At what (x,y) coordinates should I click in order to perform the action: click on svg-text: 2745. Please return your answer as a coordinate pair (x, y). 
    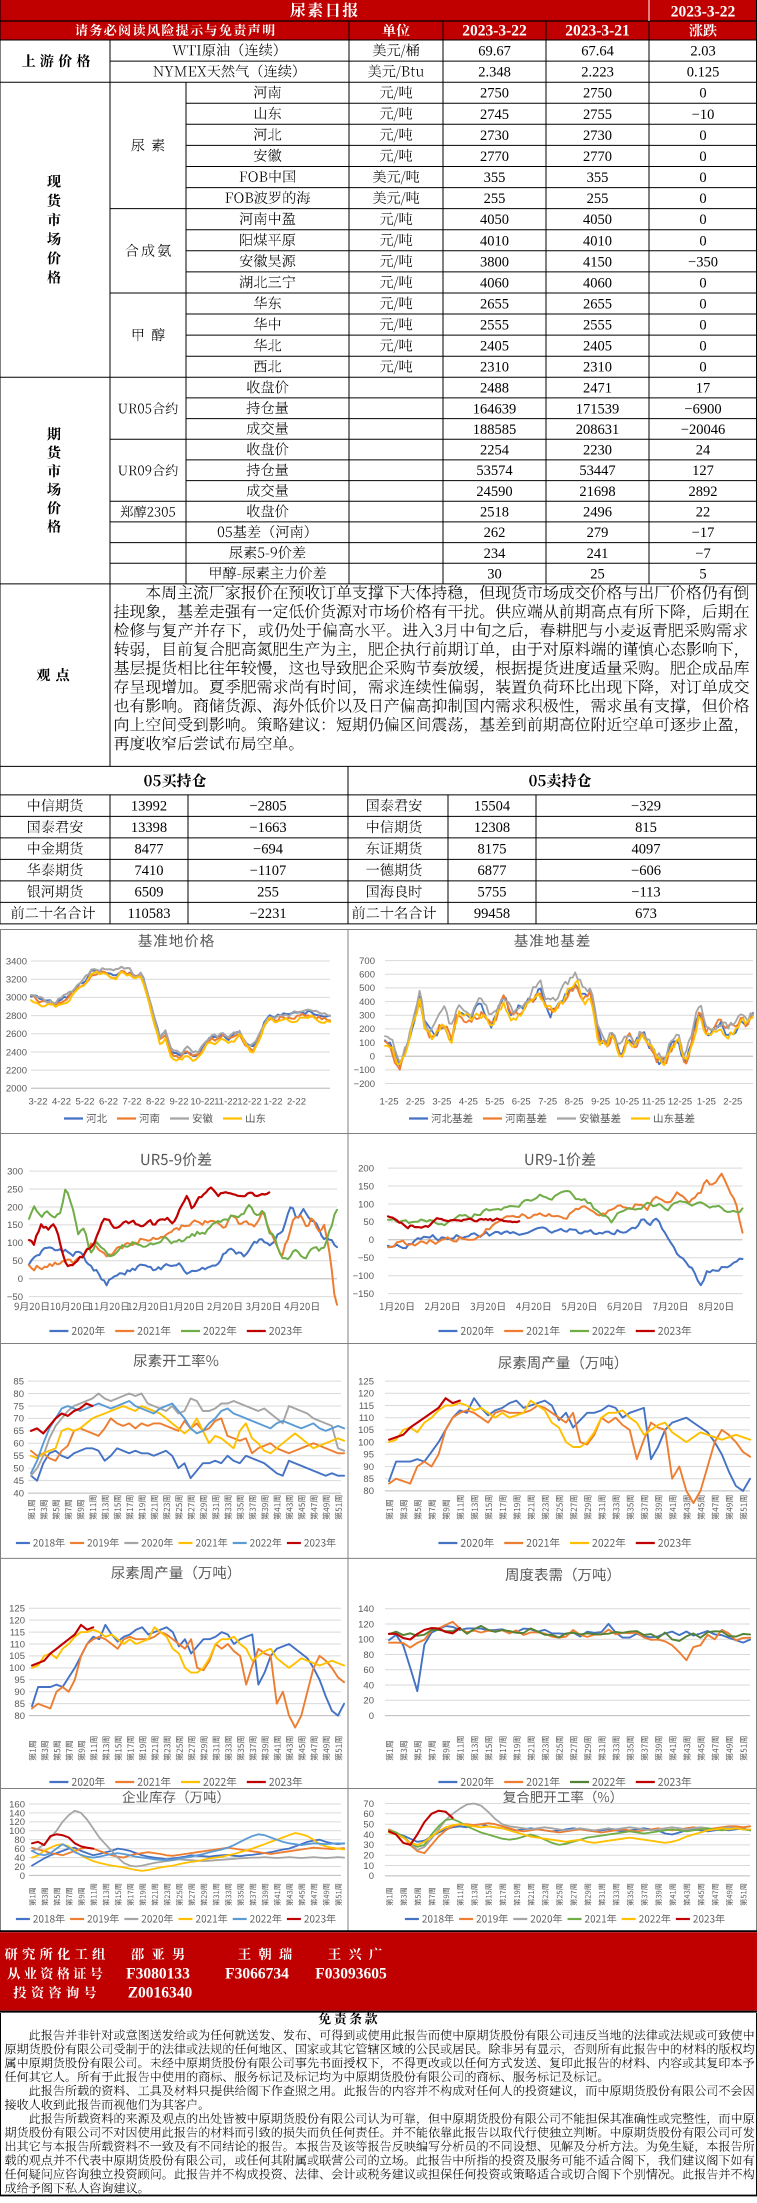
    Looking at the image, I should click on (494, 115).